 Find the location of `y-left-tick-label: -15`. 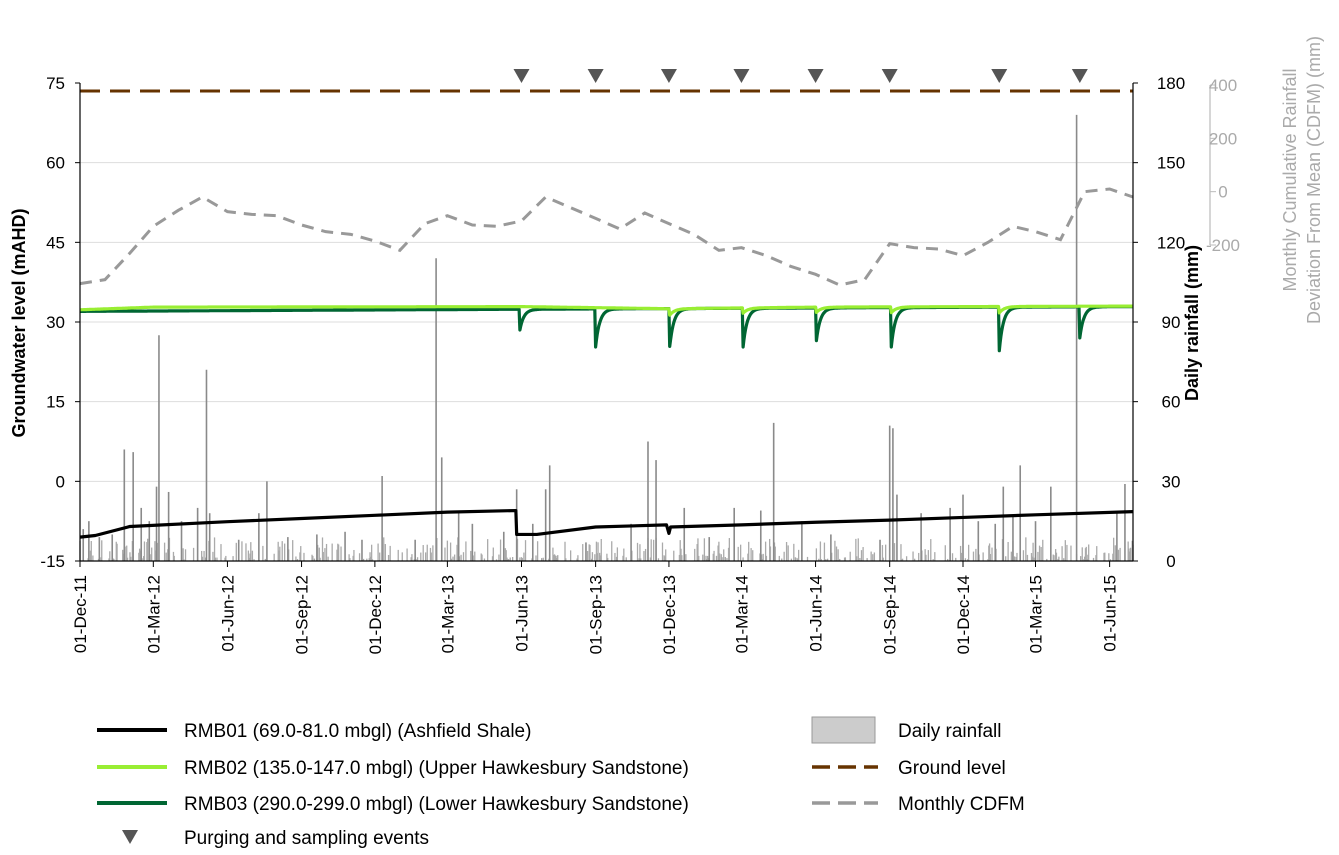

y-left-tick-label: -15 is located at coordinates (52, 561).